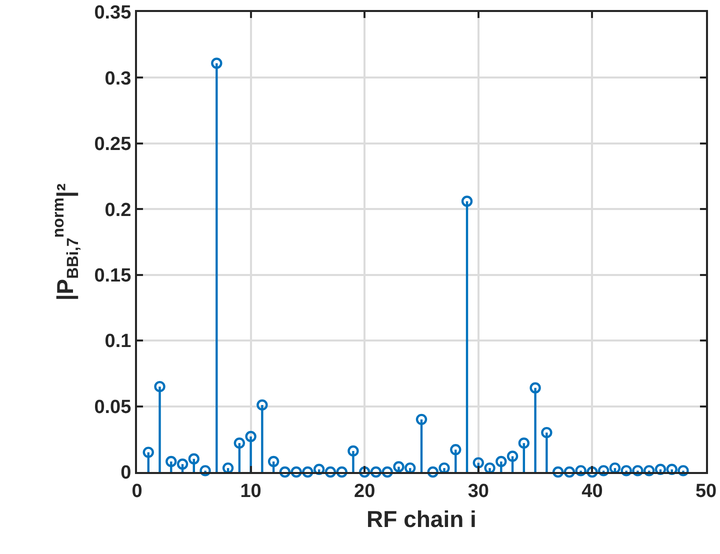  Describe the element at coordinates (113, 276) in the screenshot. I see `y-tick-label: 0.15` at that location.